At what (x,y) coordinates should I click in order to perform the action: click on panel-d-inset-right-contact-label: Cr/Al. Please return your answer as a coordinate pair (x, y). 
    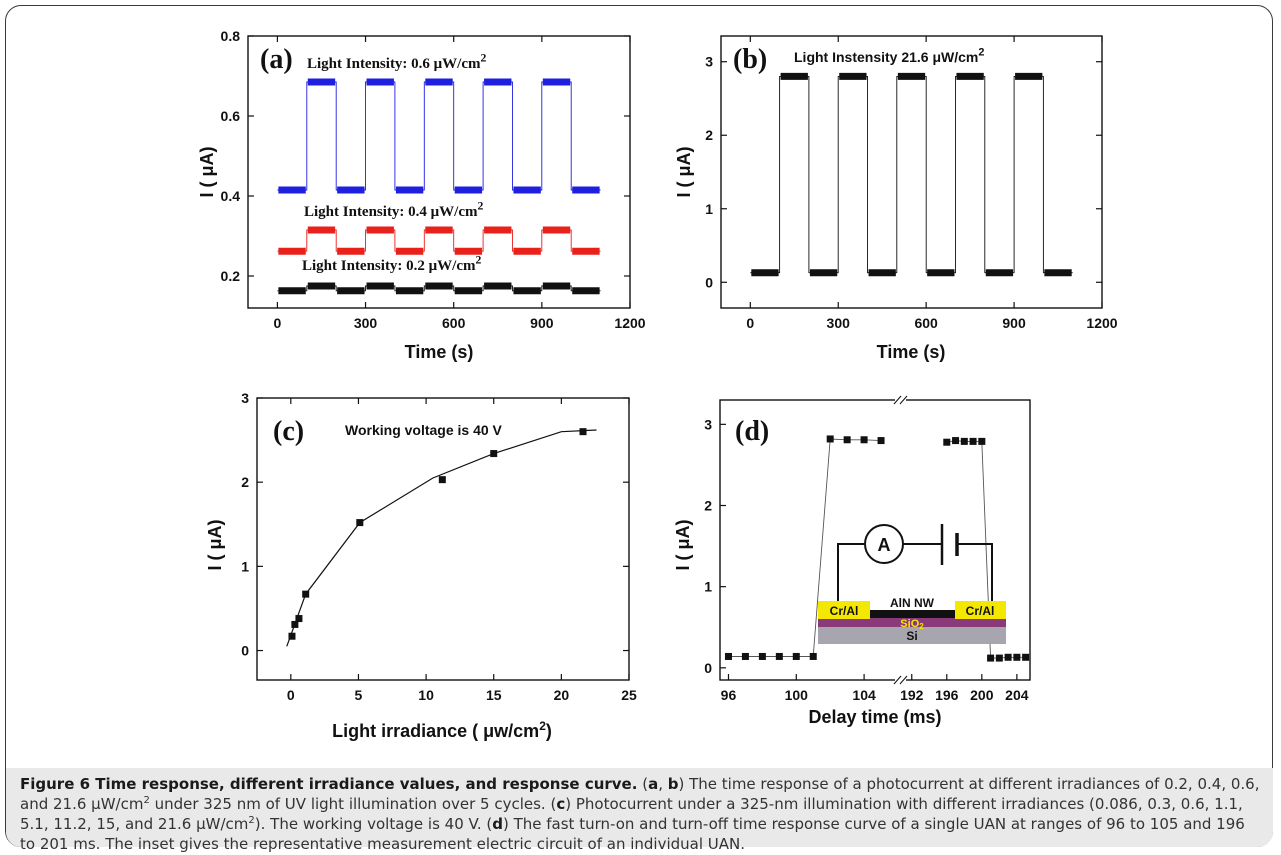
    Looking at the image, I should click on (980, 611).